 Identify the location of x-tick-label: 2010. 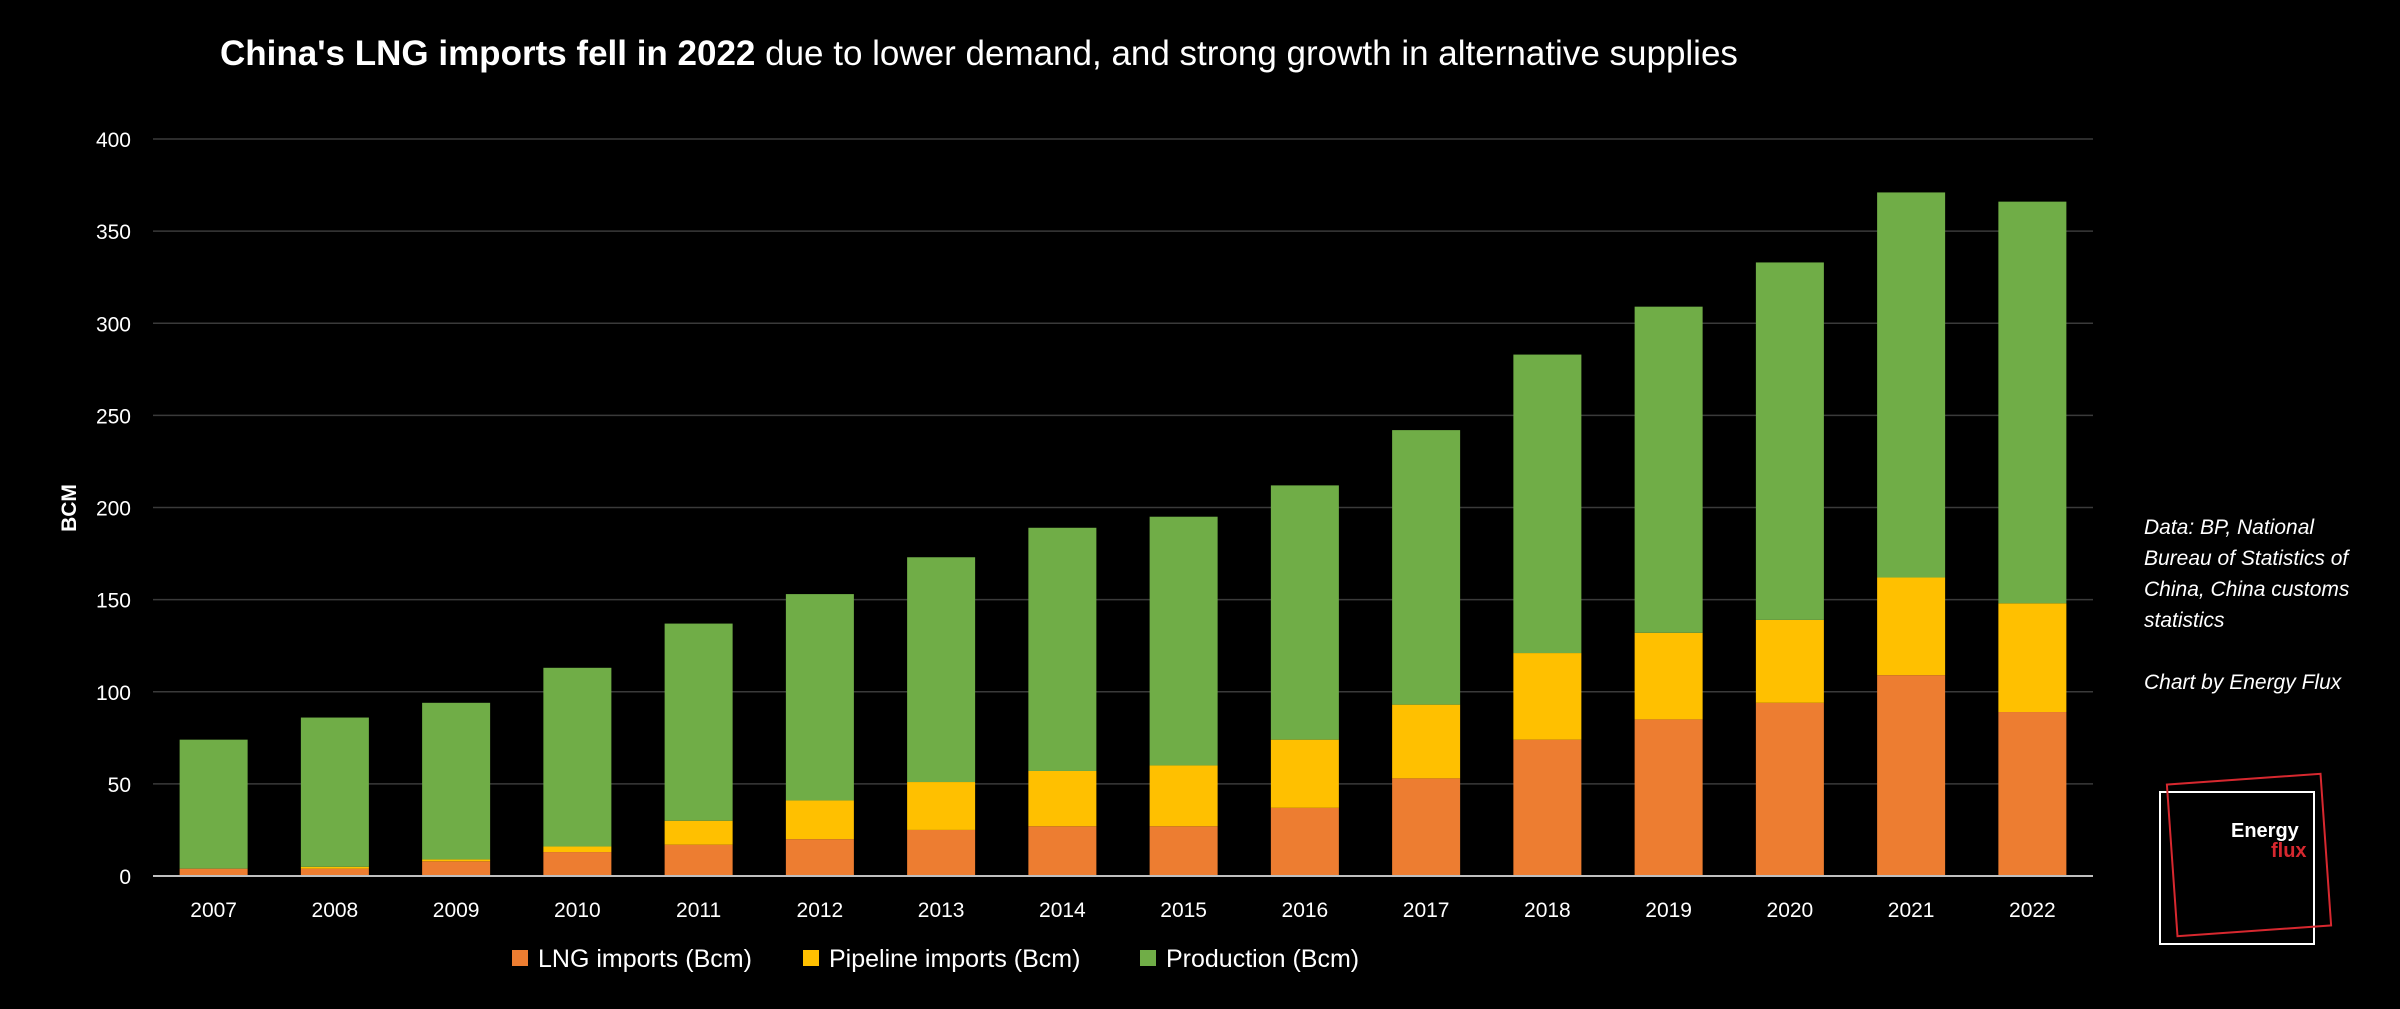
(577, 910).